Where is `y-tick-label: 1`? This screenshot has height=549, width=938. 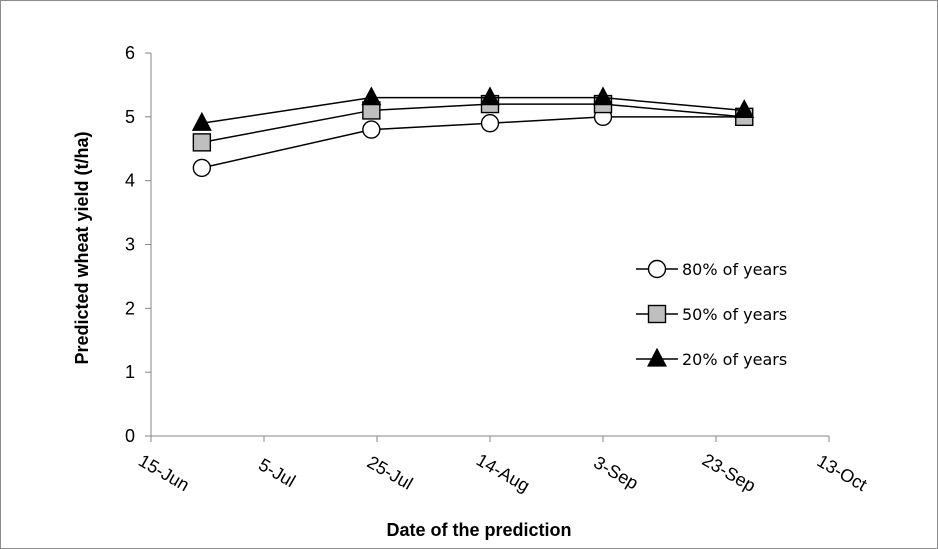
y-tick-label: 1 is located at coordinates (130, 372).